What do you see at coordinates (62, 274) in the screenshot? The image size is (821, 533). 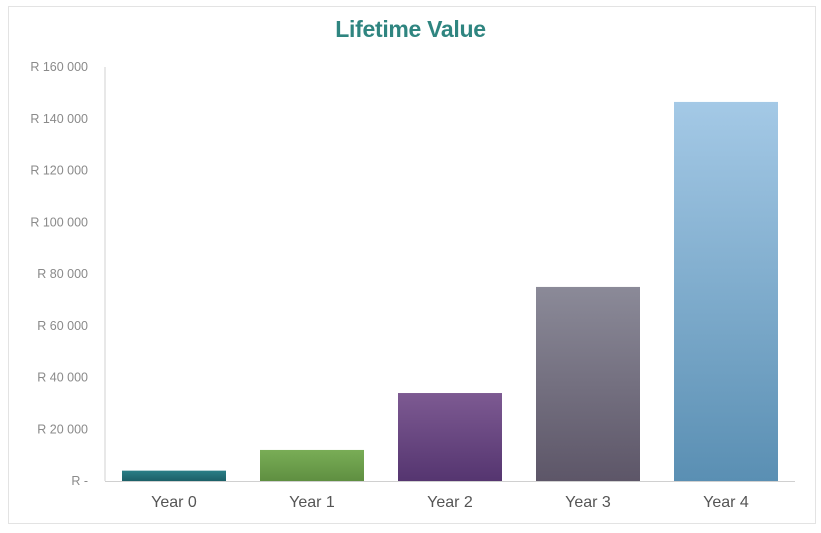 I see `y-tick-label: R 80 000` at bounding box center [62, 274].